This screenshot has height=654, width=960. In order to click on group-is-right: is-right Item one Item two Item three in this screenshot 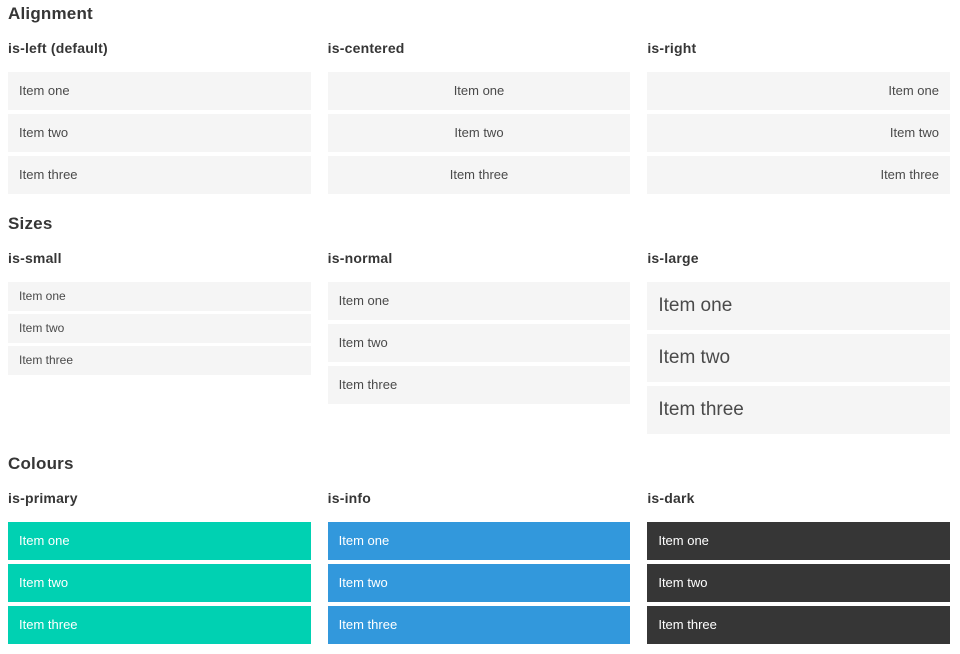, I will do `click(798, 117)`.